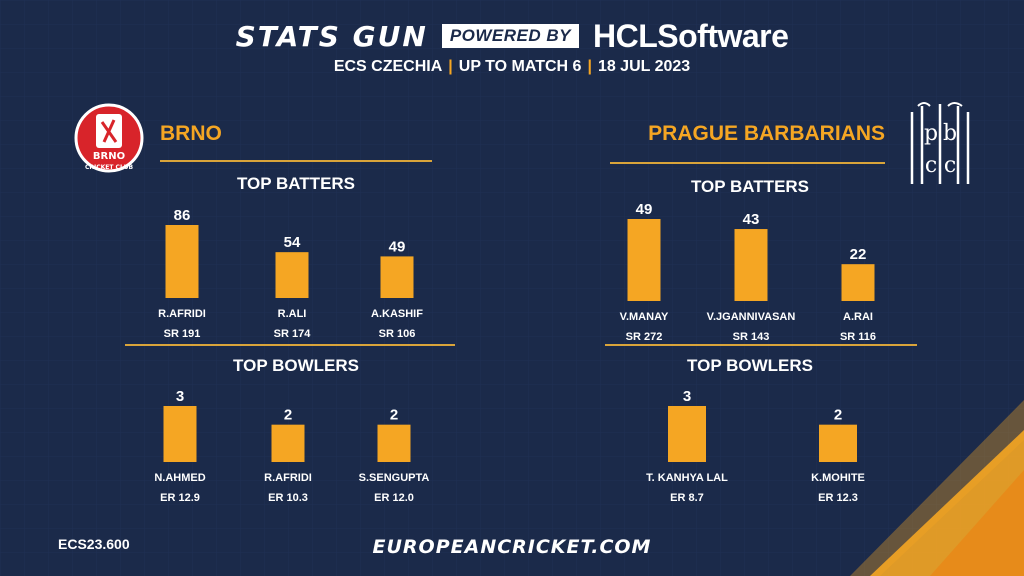 The height and width of the screenshot is (576, 1024). I want to click on pb-batters-category-label-1: V.JGANNIVASAN, so click(751, 317).